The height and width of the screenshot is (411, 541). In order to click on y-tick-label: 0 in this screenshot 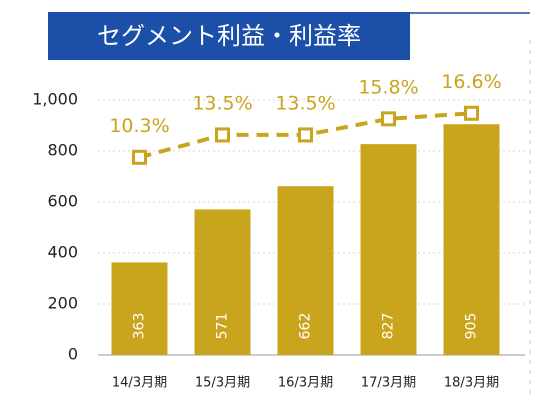, I will do `click(73, 354)`.